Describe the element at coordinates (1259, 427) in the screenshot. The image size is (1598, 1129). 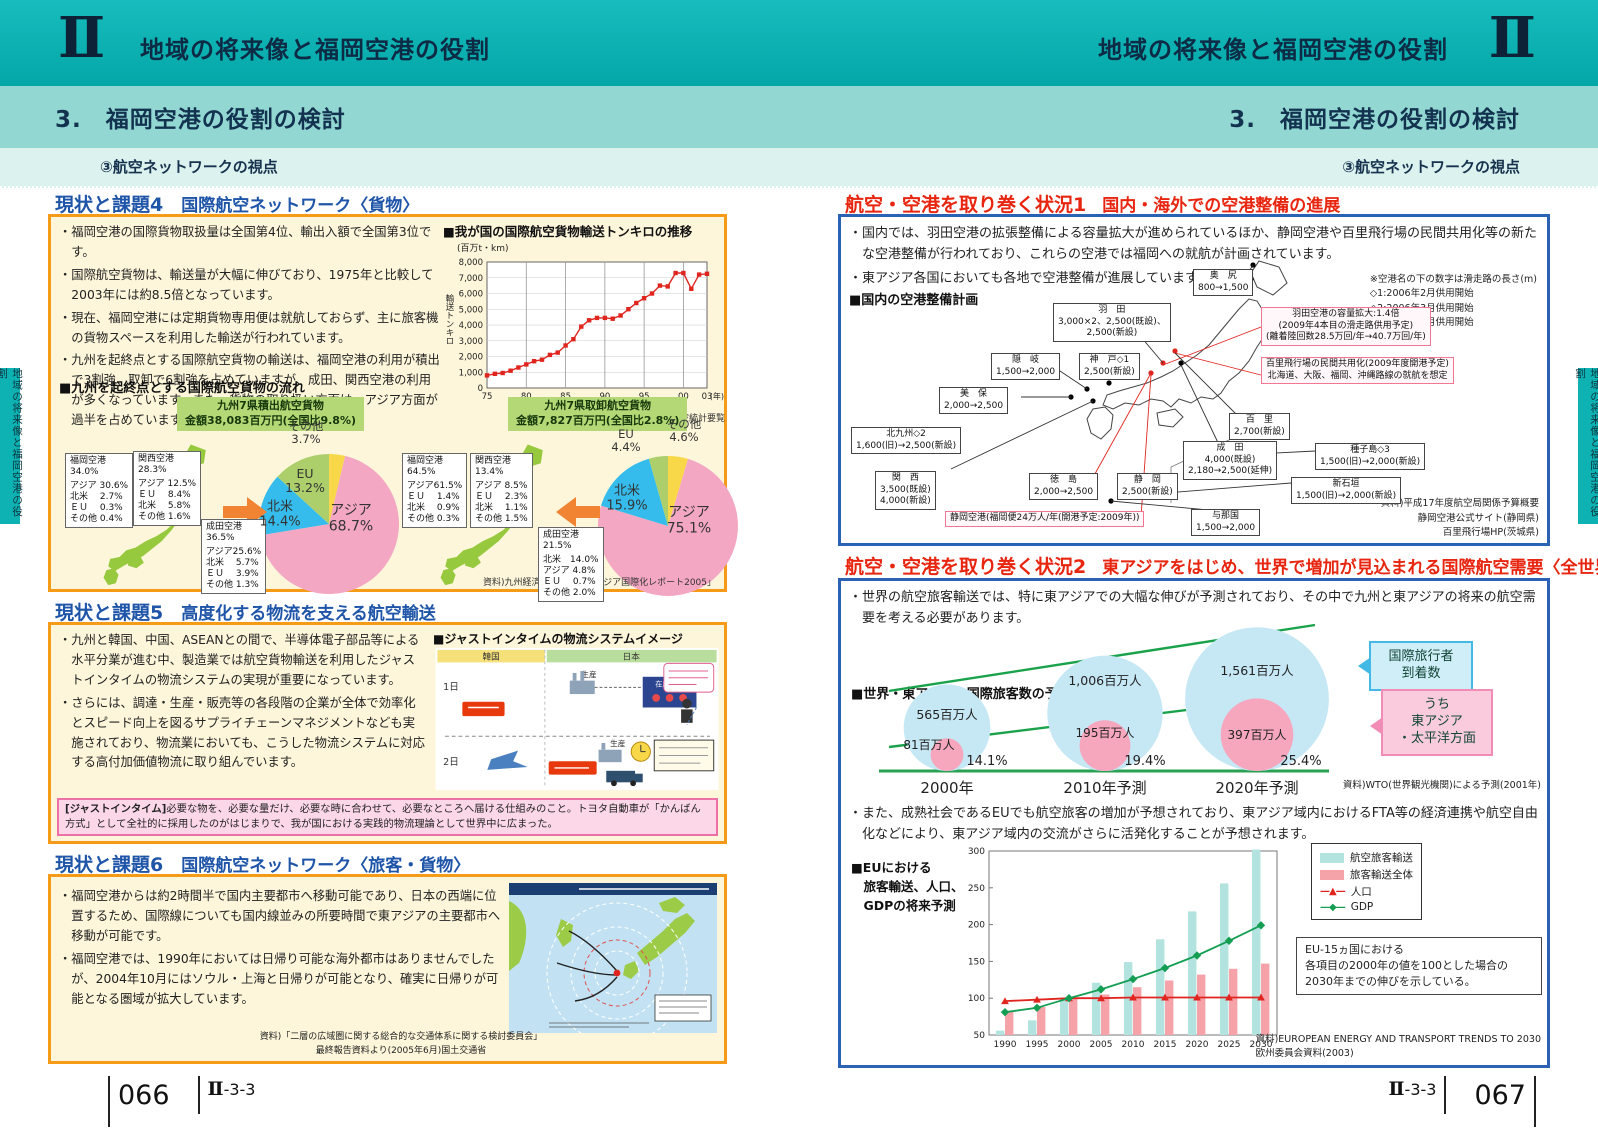
I see `airport-runway-label: 百 里 2,700(新設)` at that location.